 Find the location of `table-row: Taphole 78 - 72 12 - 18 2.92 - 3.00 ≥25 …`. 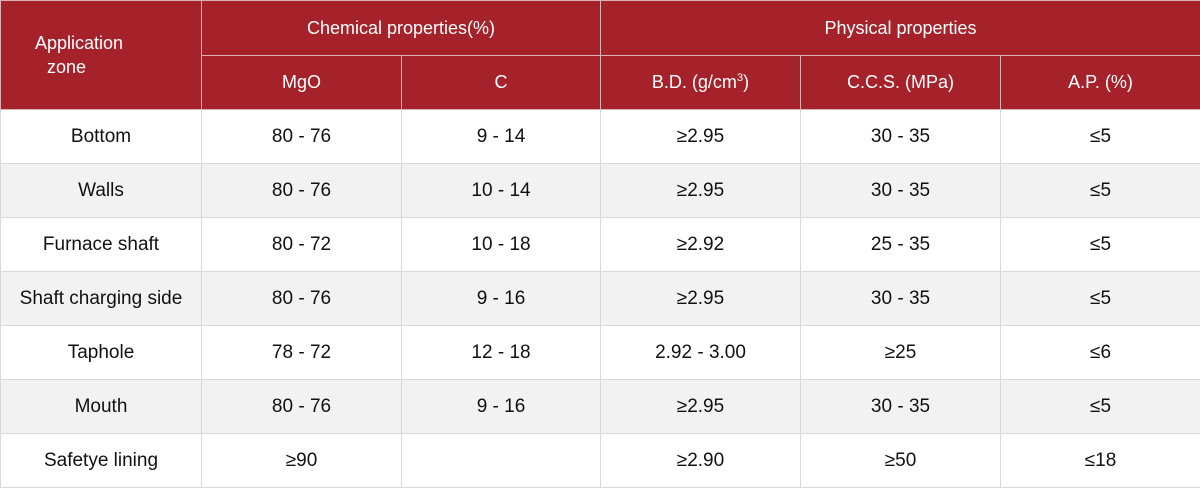

table-row: Taphole 78 - 72 12 - 18 2.92 - 3.00 ≥25 … is located at coordinates (600, 352).